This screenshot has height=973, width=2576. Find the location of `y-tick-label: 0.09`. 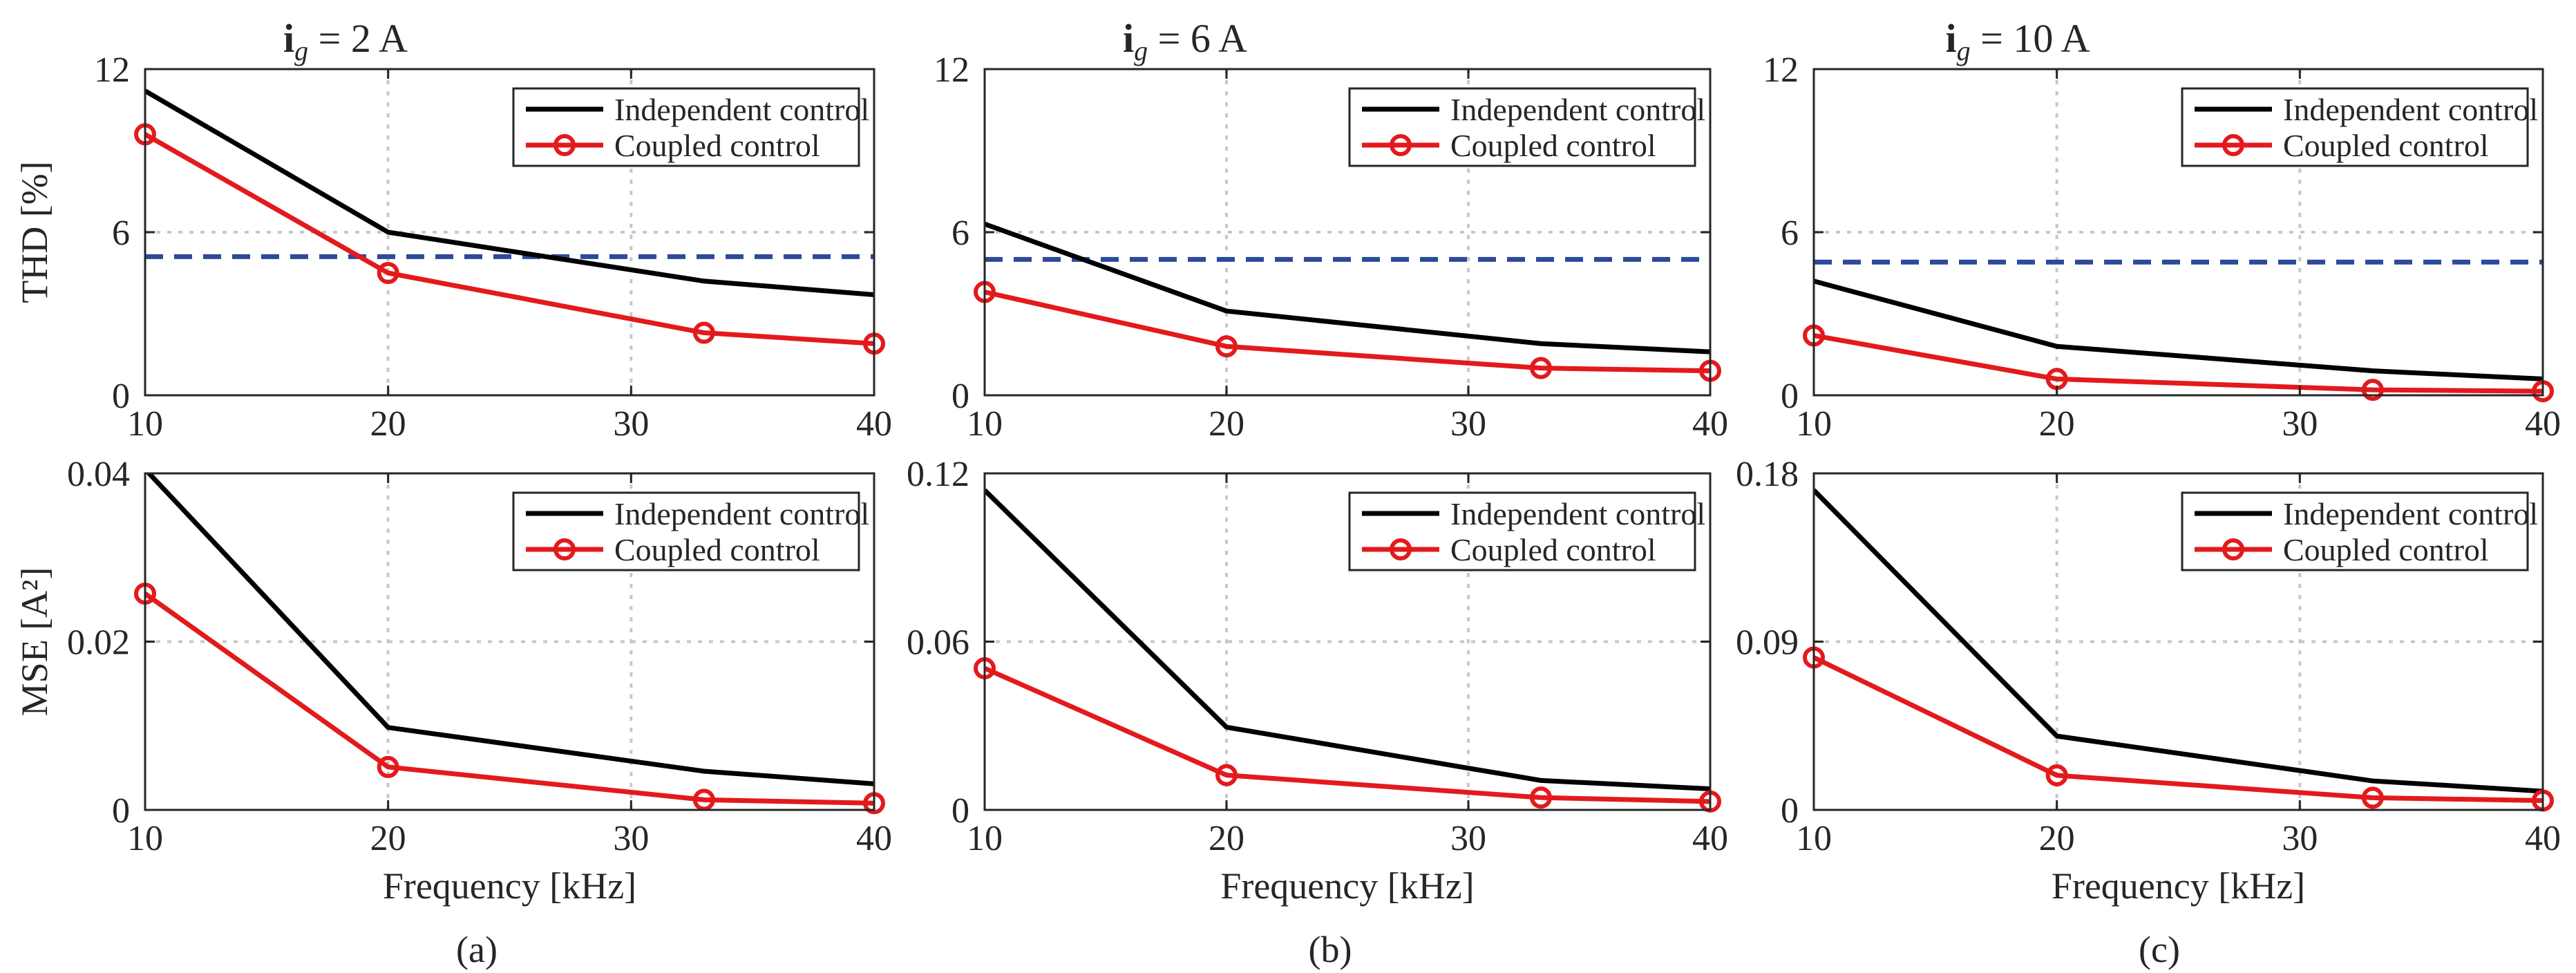

y-tick-label: 0.09 is located at coordinates (1767, 643).